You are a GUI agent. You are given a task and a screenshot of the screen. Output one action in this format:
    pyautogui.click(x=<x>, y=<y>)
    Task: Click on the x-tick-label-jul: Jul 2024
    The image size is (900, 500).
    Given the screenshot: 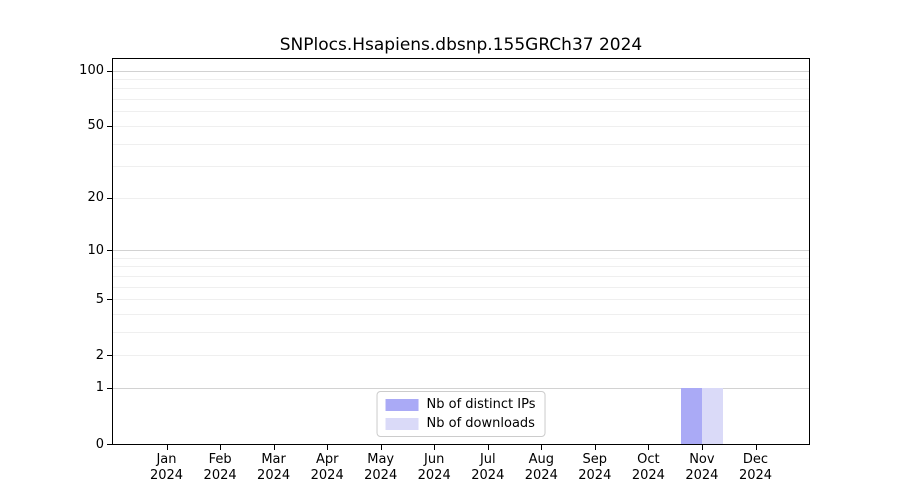 What is the action you would take?
    pyautogui.click(x=488, y=467)
    